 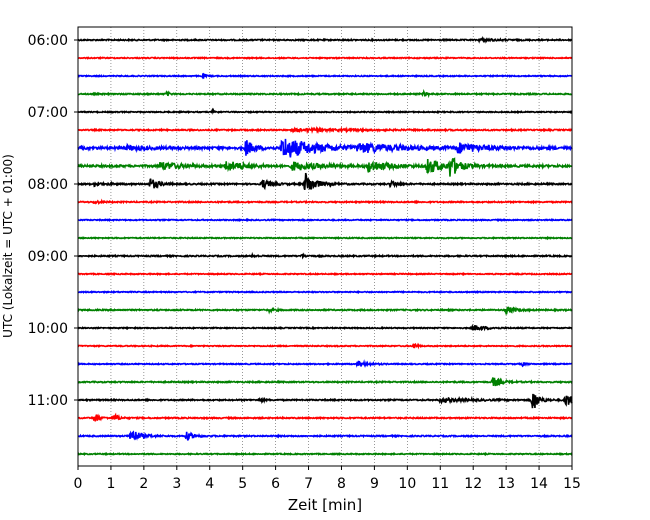 What do you see at coordinates (374, 484) in the screenshot?
I see `x-tick-label: 9` at bounding box center [374, 484].